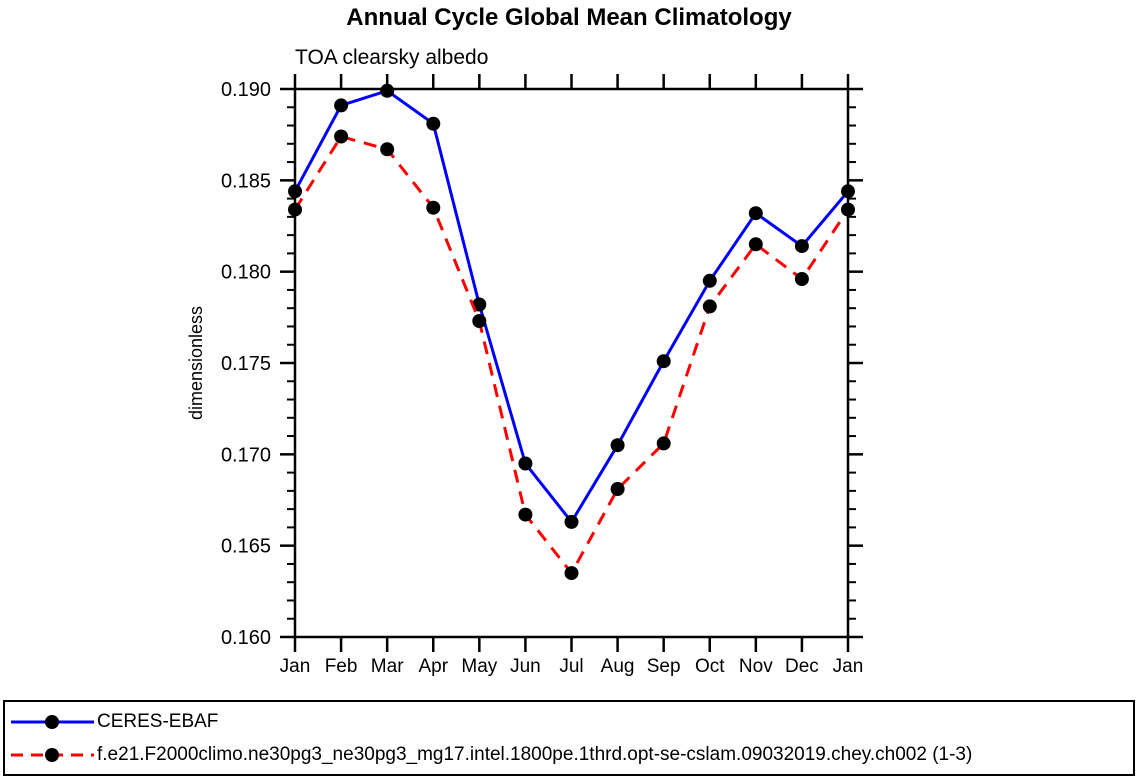 This screenshot has width=1138, height=779. What do you see at coordinates (158, 721) in the screenshot?
I see `legend-label-ceres: CERES-EBAF` at bounding box center [158, 721].